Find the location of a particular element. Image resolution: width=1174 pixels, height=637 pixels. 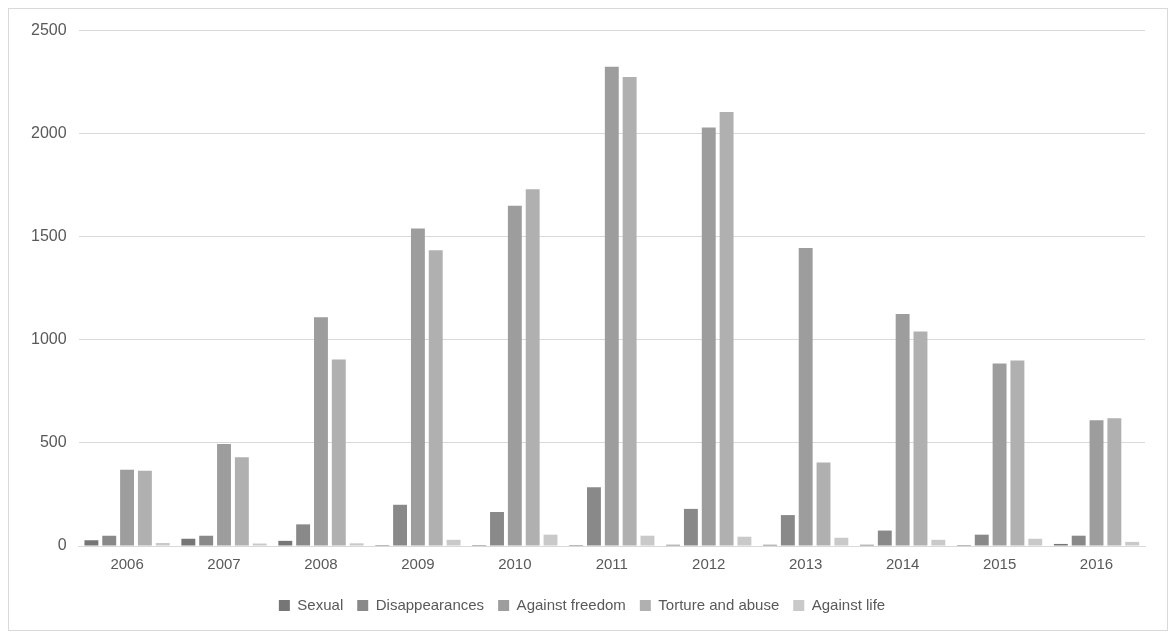

legend-label: Disappearances is located at coordinates (430, 604).